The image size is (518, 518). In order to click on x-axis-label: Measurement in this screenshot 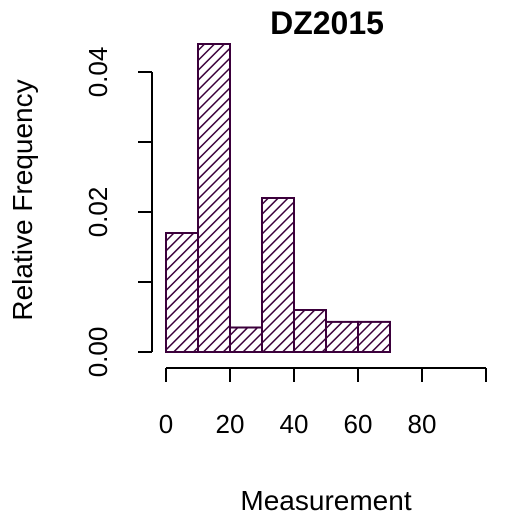, I will do `click(325, 500)`.